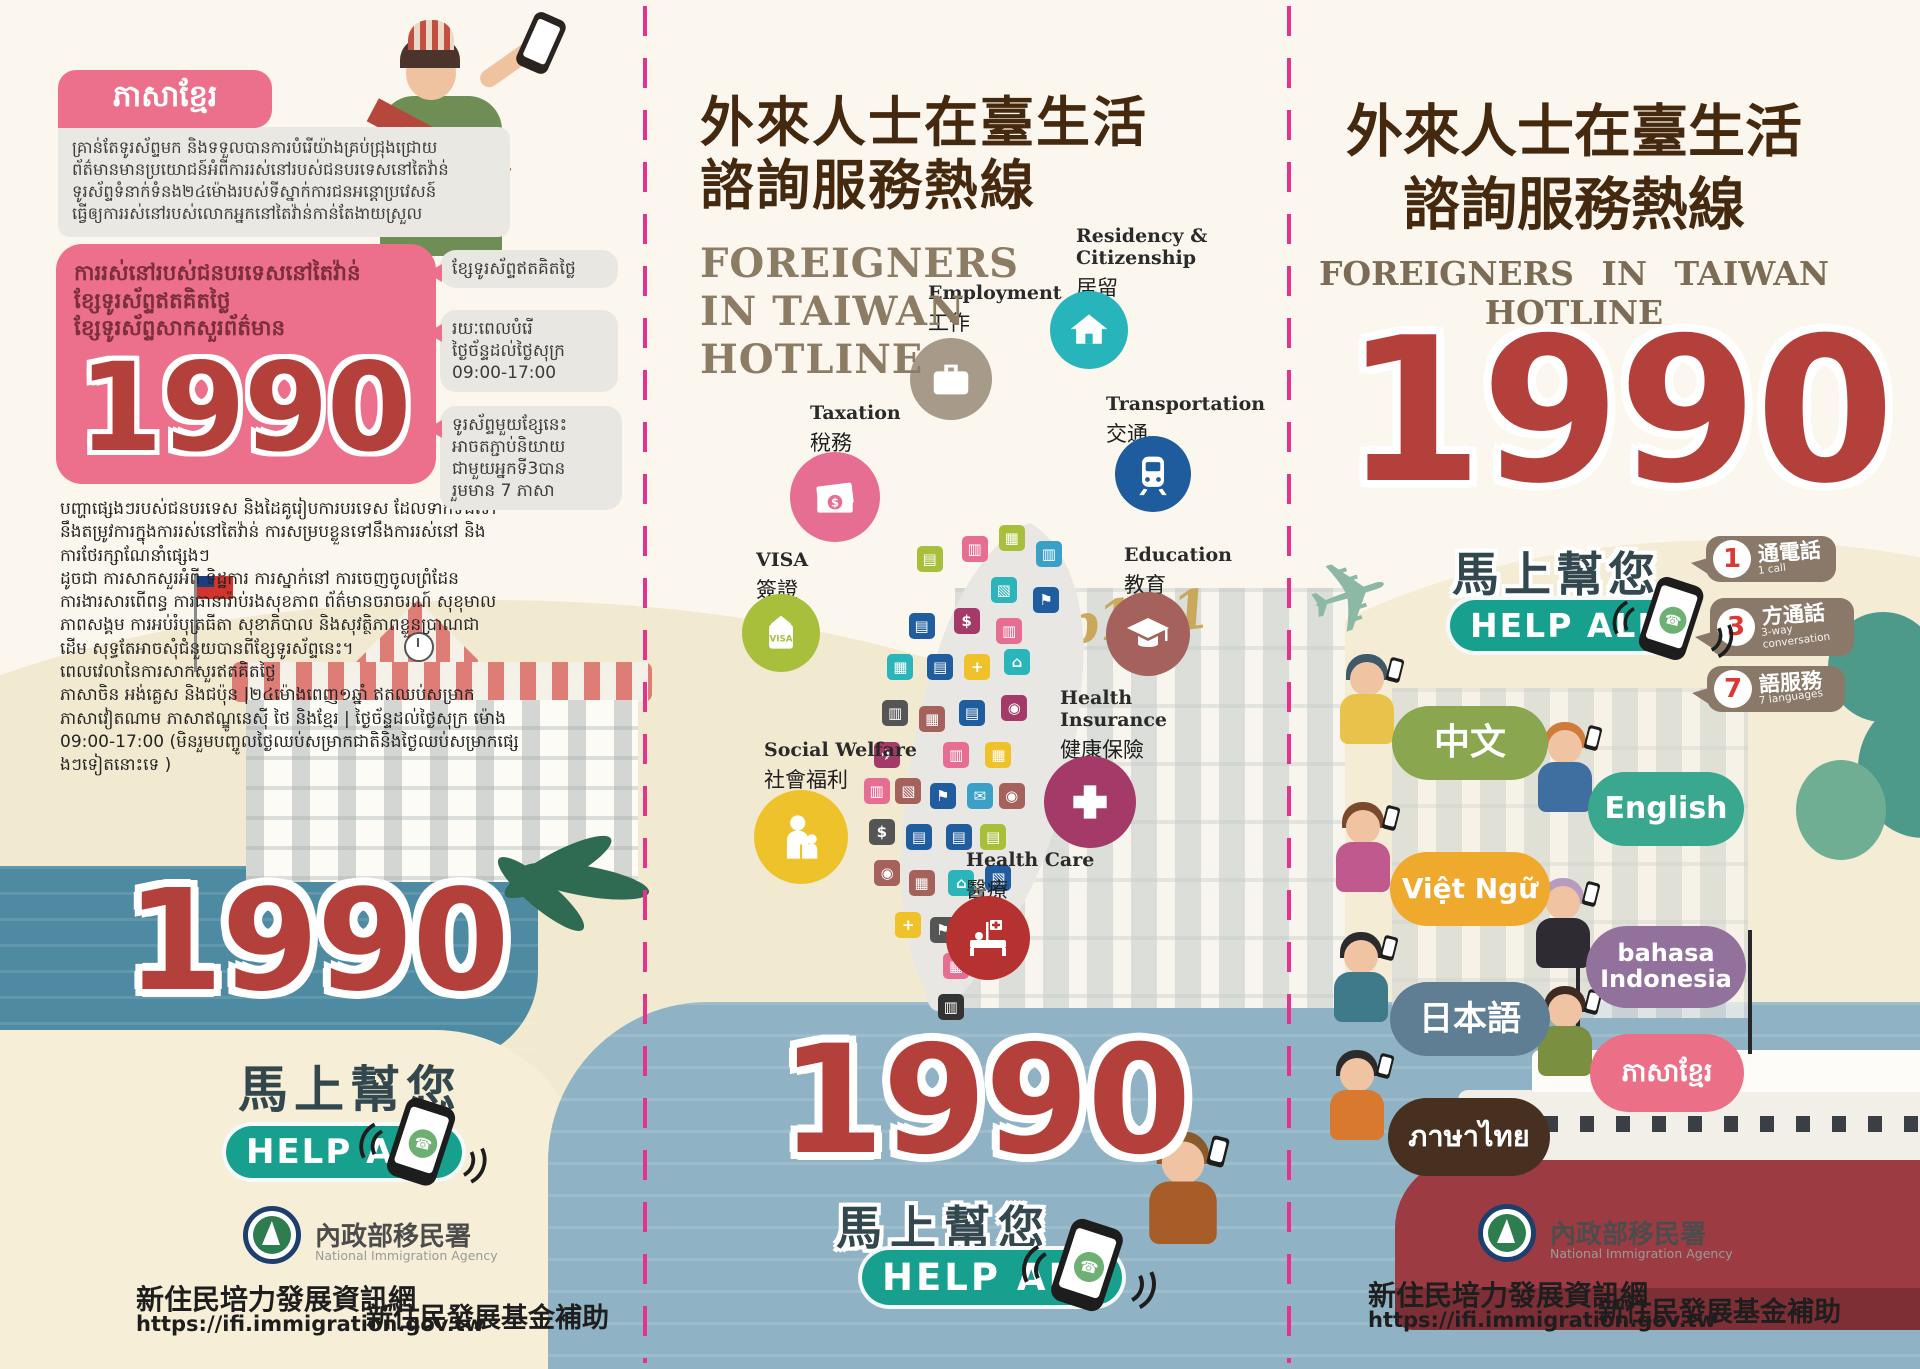 The width and height of the screenshot is (1920, 1369). I want to click on language-tab-khmer: ភាសាខ្មែរ, so click(165, 99).